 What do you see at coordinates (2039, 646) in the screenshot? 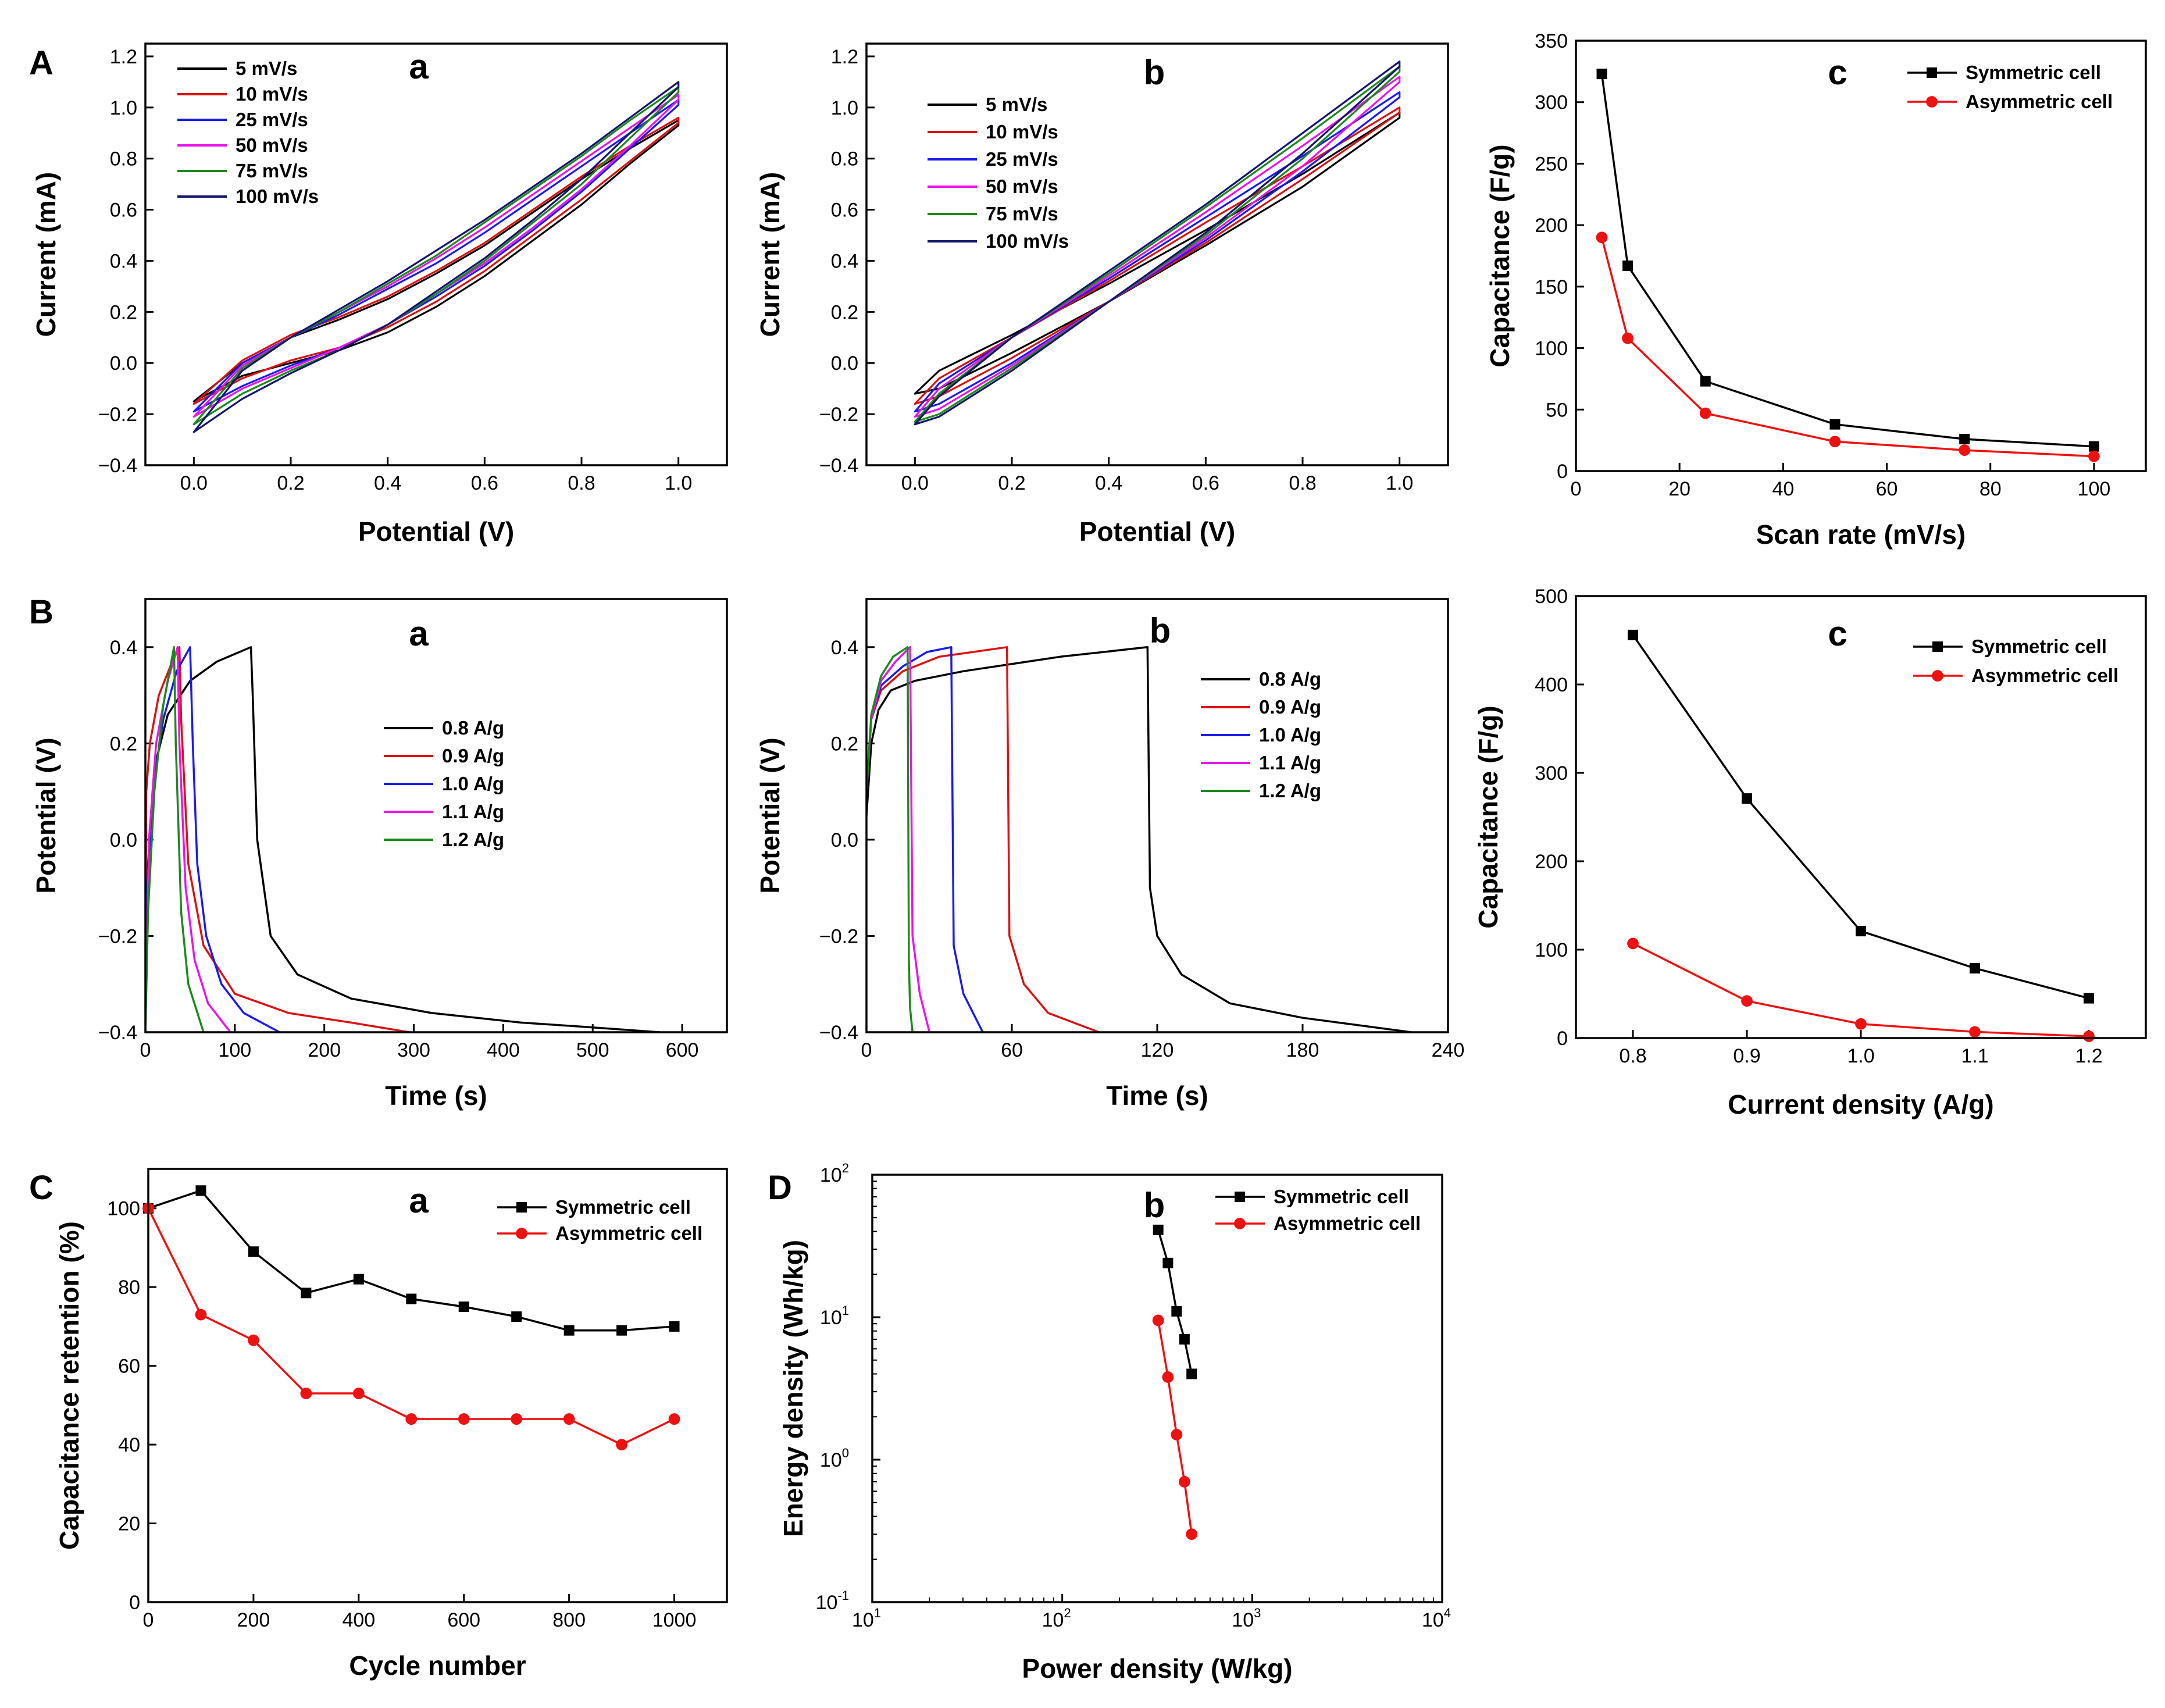
I see `legend-label: Symmetric cell` at bounding box center [2039, 646].